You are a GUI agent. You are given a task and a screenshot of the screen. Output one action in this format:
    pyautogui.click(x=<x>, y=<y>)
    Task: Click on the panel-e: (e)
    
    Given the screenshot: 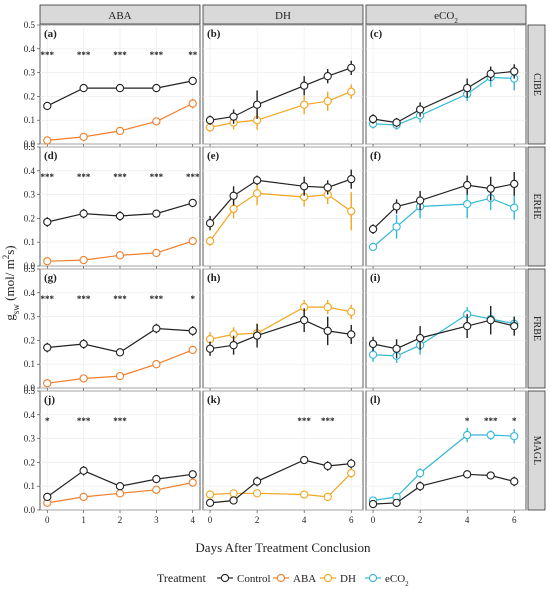 What is the action you would take?
    pyautogui.click(x=283, y=207)
    